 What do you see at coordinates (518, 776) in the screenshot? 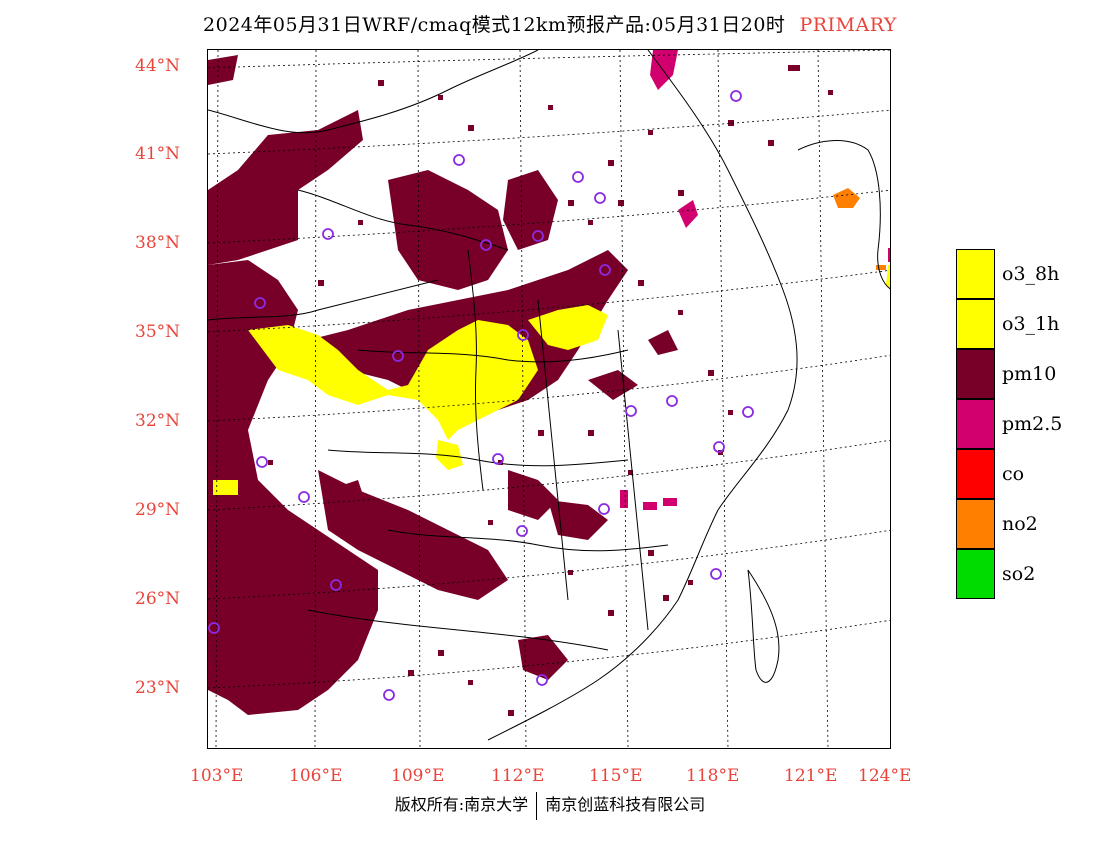
I see `lon-label-112: 112°E` at bounding box center [518, 776].